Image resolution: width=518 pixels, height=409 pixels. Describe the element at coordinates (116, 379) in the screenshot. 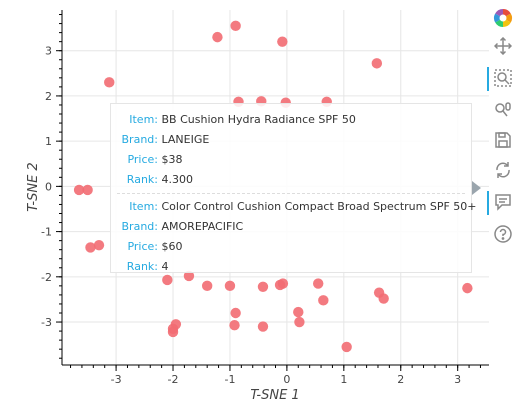

I see `x-tick-label: -3` at that location.